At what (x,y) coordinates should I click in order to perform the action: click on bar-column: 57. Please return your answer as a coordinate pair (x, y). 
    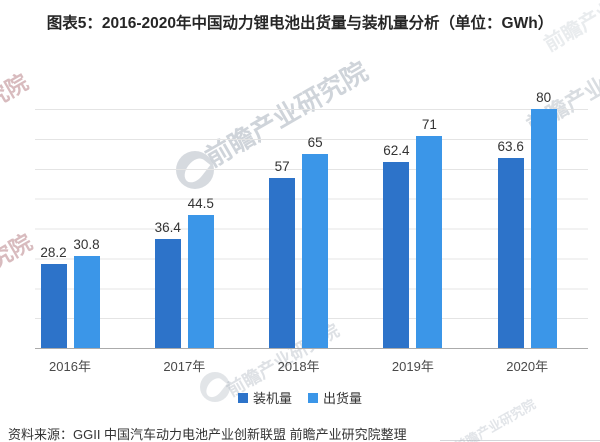
    Looking at the image, I should click on (282, 228).